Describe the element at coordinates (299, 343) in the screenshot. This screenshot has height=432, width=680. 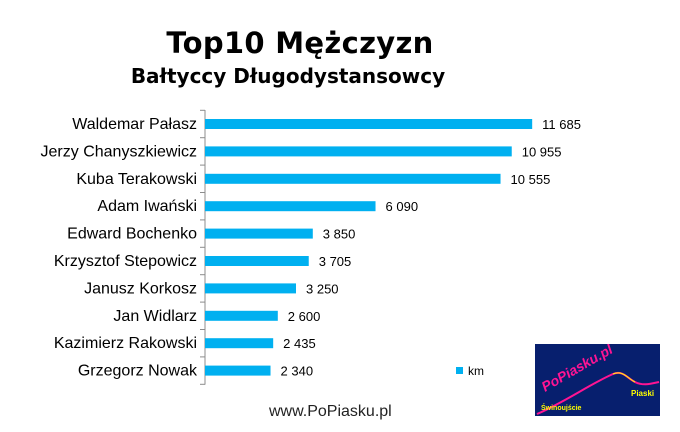
I see `data-label: 2 435` at that location.